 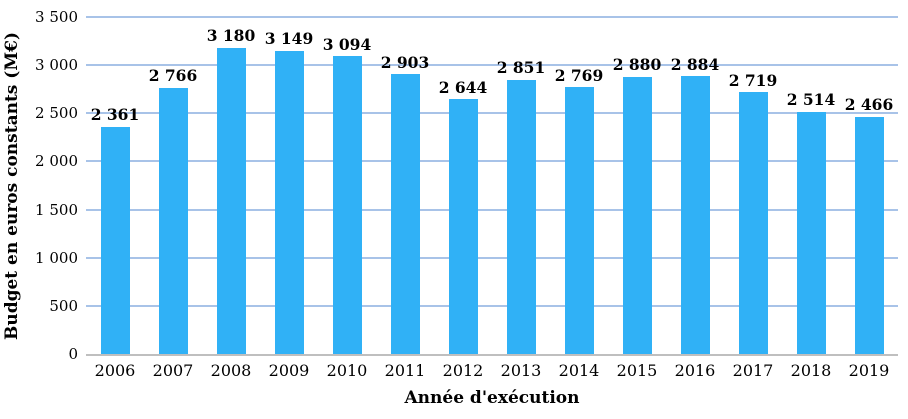 I want to click on x-tick-label-2014: 2014, so click(x=579, y=370).